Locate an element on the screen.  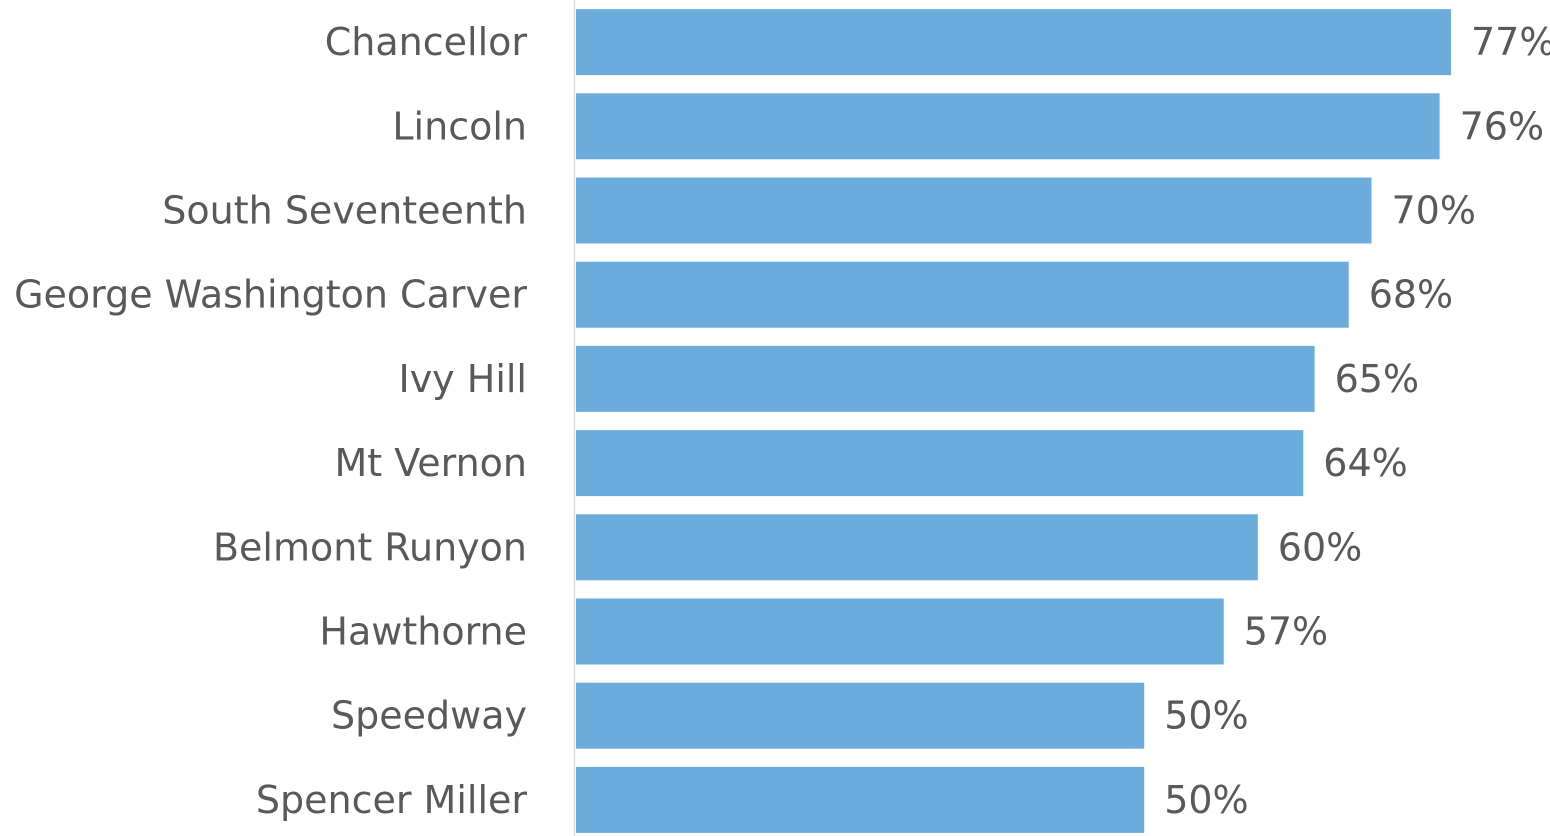
data-label: 57% is located at coordinates (1286, 632).